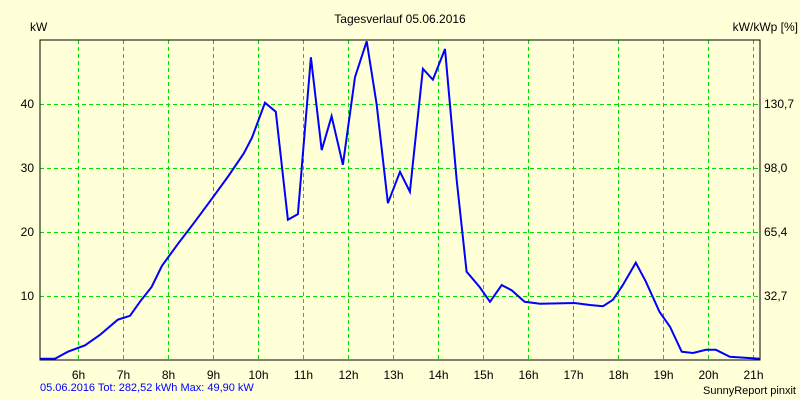 The width and height of the screenshot is (800, 400). Describe the element at coordinates (618, 375) in the screenshot. I see `x-tick-label: 18h` at that location.